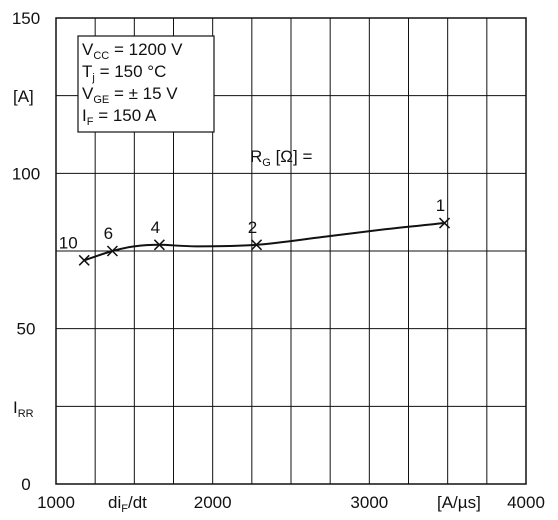 The height and width of the screenshot is (520, 558). Describe the element at coordinates (108, 233) in the screenshot. I see `point-label: 6` at that location.